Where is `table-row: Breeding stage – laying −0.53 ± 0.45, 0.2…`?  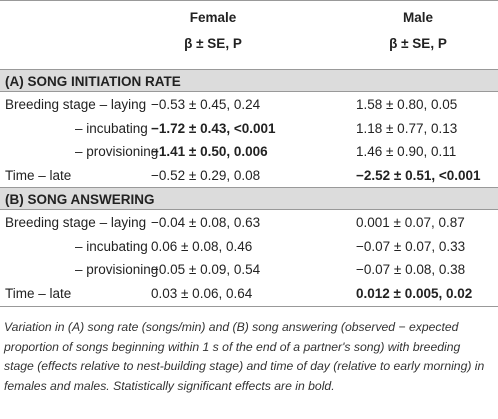
table-row: Breeding stage – laying −0.53 ± 0.45, 0.2… is located at coordinates (249, 104).